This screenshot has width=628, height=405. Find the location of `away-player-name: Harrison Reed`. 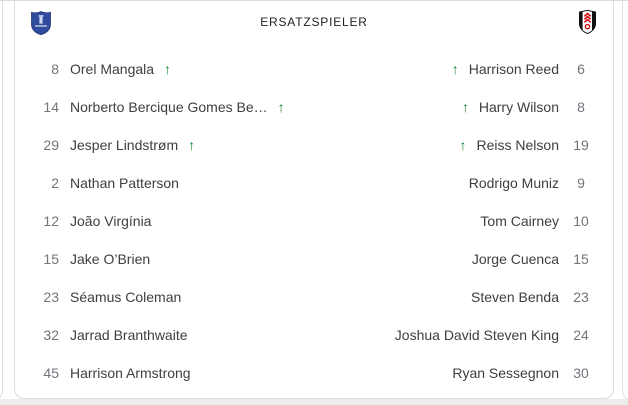

away-player-name: Harrison Reed is located at coordinates (513, 69).